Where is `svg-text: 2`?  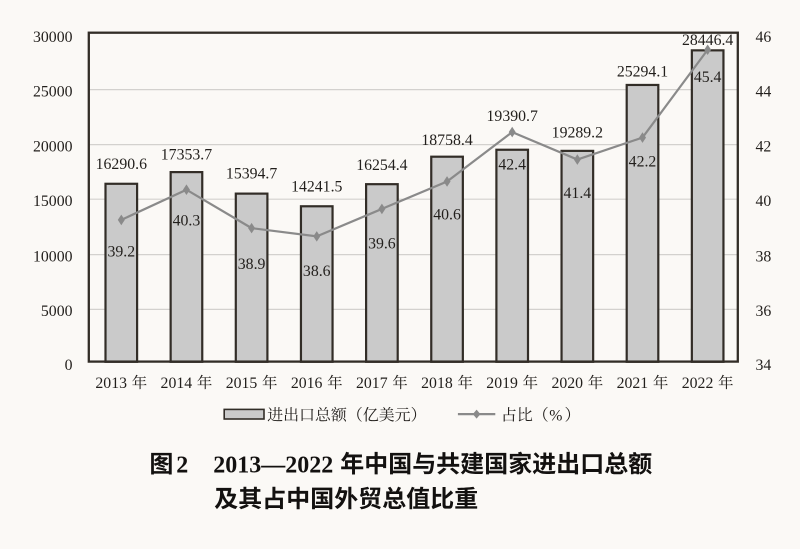
svg-text: 2 is located at coordinates (182, 465).